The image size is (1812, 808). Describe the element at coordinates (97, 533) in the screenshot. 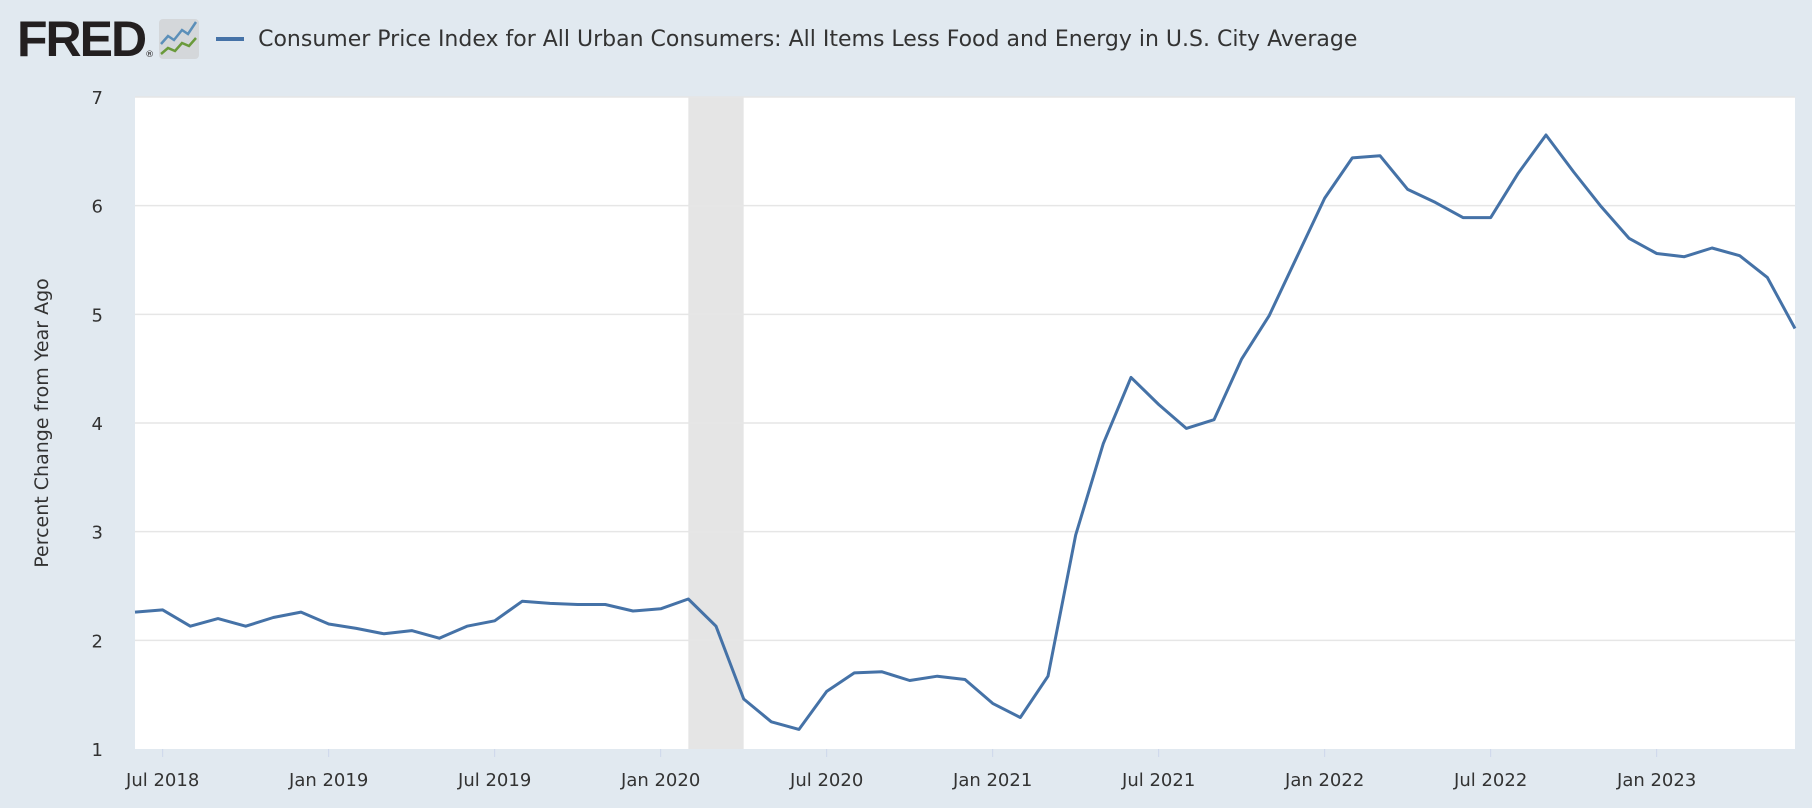

I see `y-tick-label: 3` at that location.